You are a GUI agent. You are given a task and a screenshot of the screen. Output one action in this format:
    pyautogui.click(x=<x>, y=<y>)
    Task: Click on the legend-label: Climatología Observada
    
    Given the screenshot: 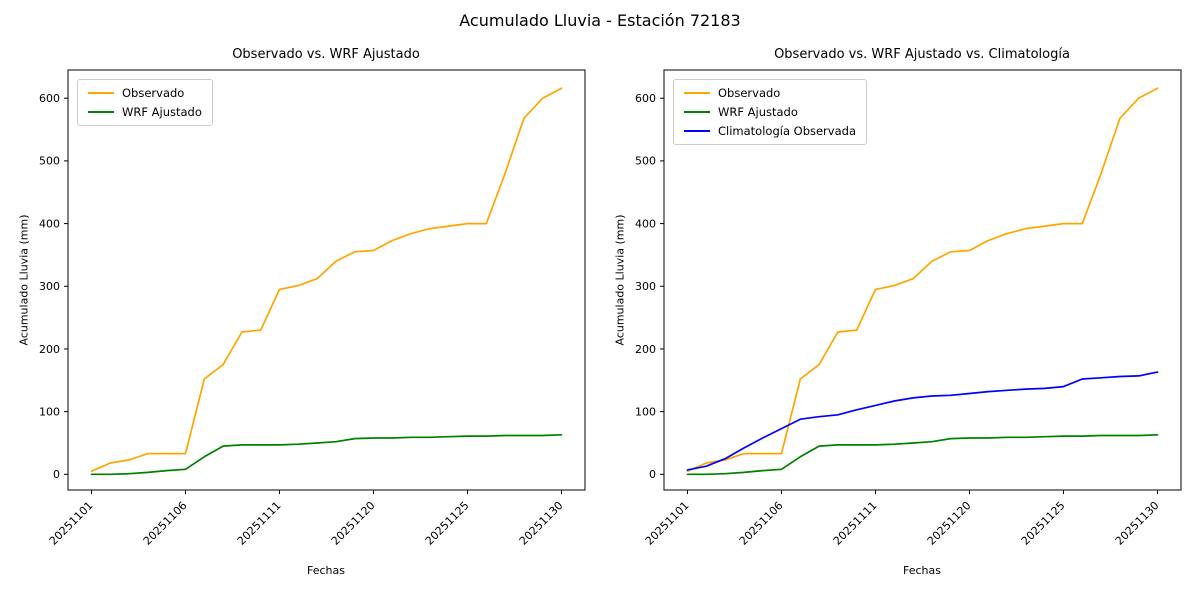 What is the action you would take?
    pyautogui.click(x=787, y=131)
    